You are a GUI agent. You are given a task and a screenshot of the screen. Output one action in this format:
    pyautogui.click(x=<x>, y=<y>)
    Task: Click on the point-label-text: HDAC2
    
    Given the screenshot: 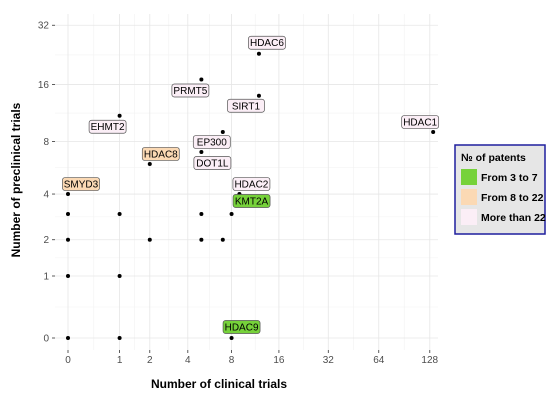 What is the action you would take?
    pyautogui.click(x=251, y=185)
    